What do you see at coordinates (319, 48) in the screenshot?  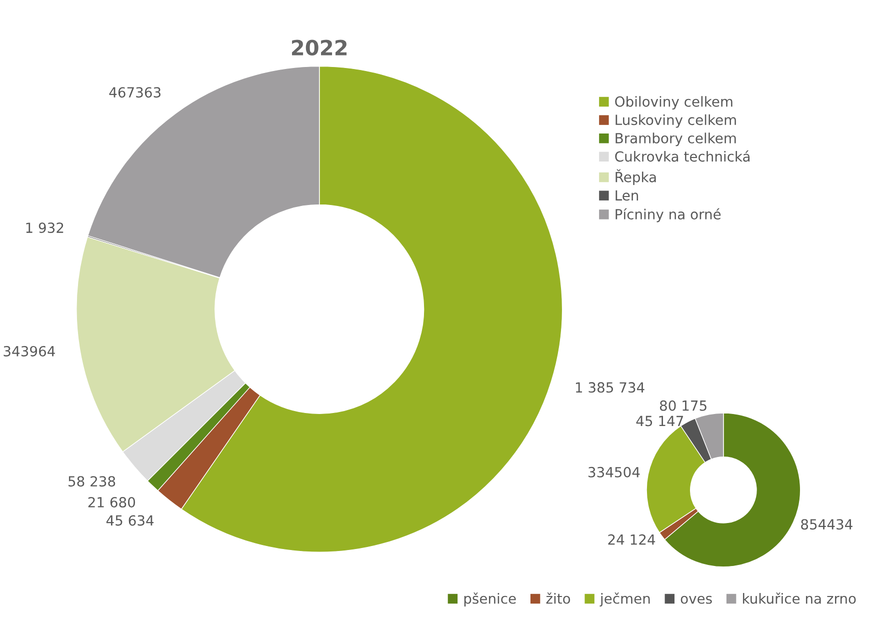 I see `chart-title: 2022` at bounding box center [319, 48].